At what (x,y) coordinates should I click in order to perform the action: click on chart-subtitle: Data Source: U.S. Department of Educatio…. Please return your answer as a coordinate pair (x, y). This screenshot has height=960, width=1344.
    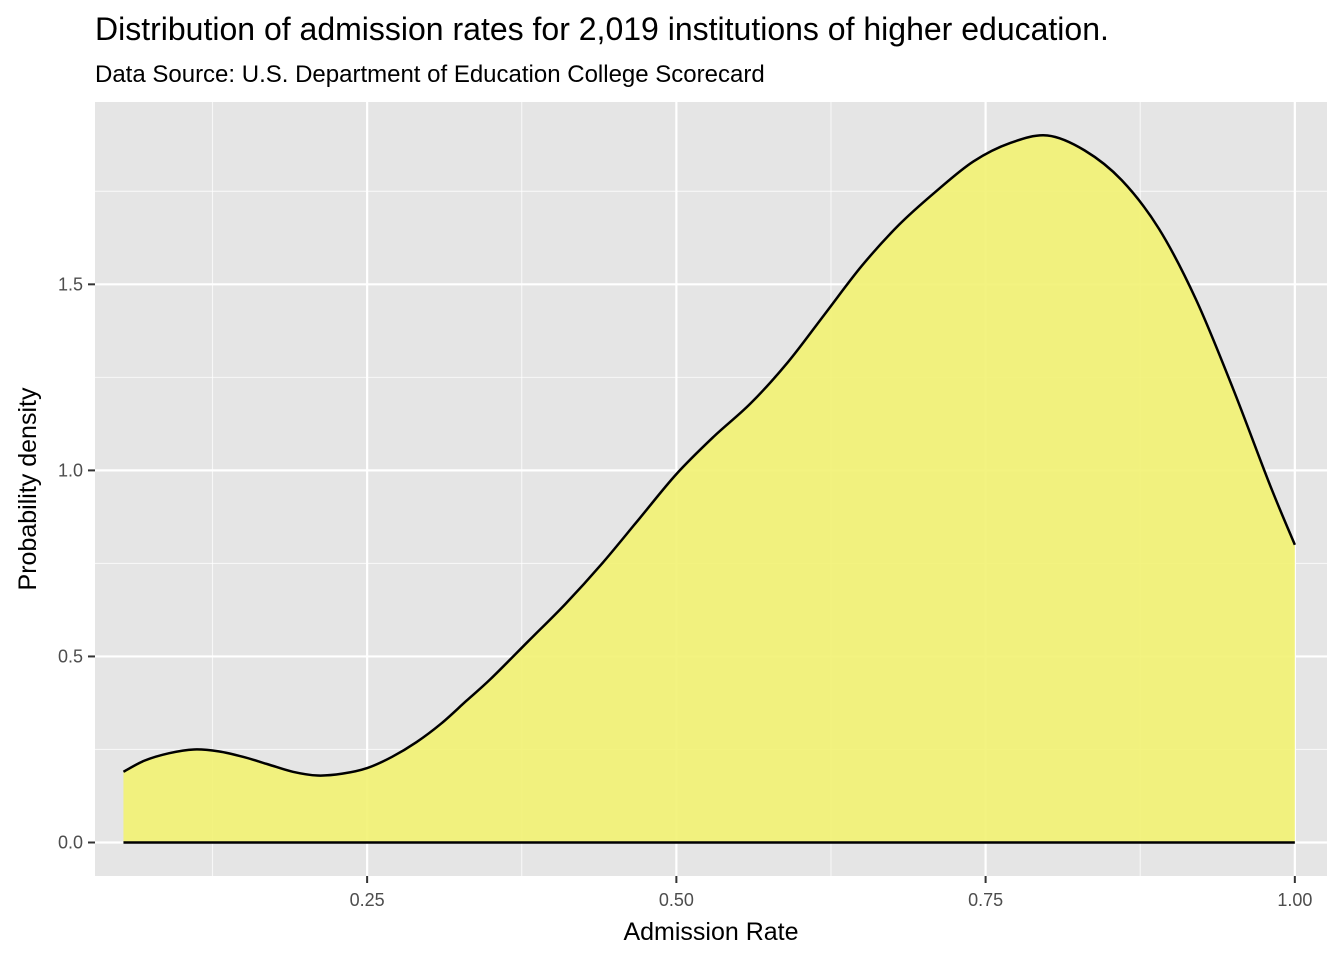
    Looking at the image, I should click on (430, 74).